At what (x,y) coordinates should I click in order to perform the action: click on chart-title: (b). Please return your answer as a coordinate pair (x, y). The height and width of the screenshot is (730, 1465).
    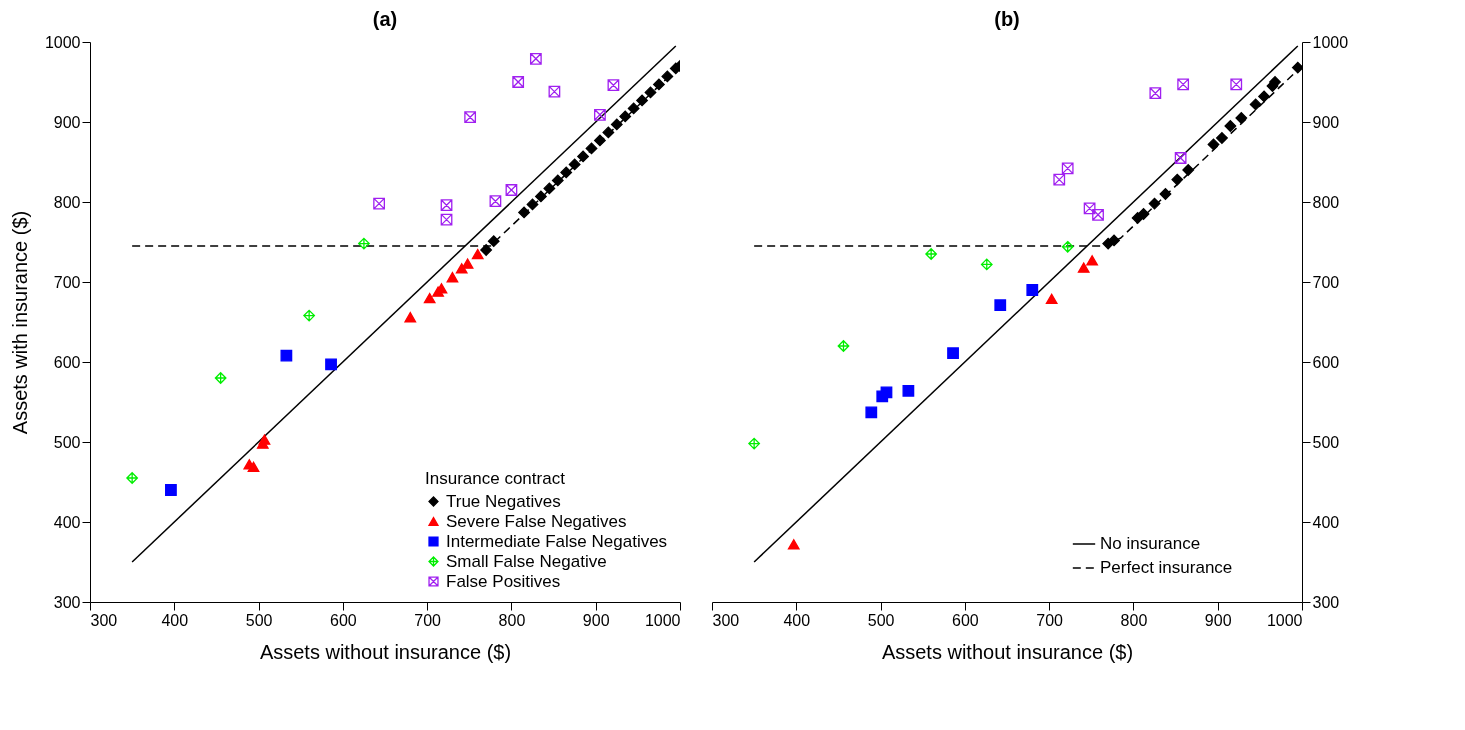
    Looking at the image, I should click on (1007, 19).